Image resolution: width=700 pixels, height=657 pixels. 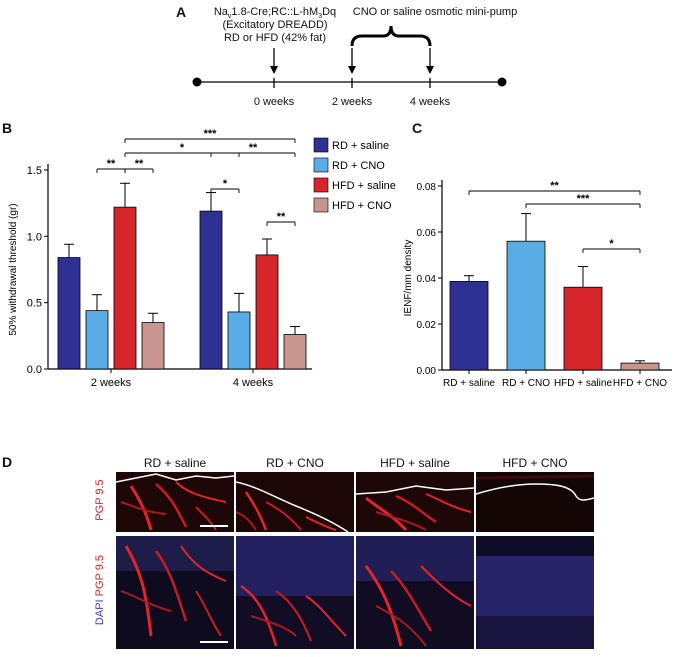 I want to click on chart-b-legend-label: RD + CNO, so click(x=358, y=166).